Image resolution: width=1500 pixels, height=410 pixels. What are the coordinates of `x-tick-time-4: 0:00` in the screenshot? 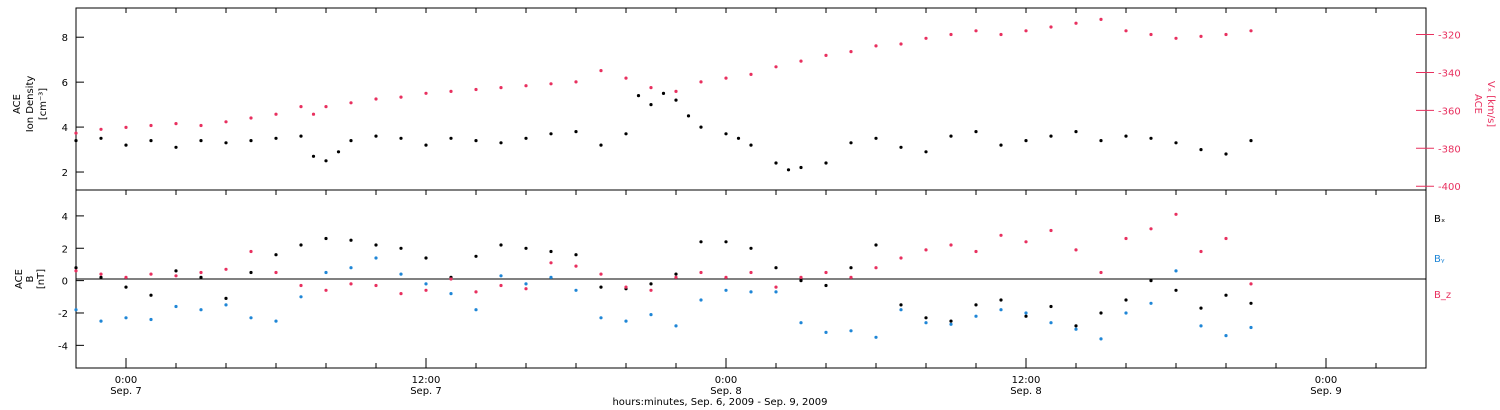 It's located at (1326, 380).